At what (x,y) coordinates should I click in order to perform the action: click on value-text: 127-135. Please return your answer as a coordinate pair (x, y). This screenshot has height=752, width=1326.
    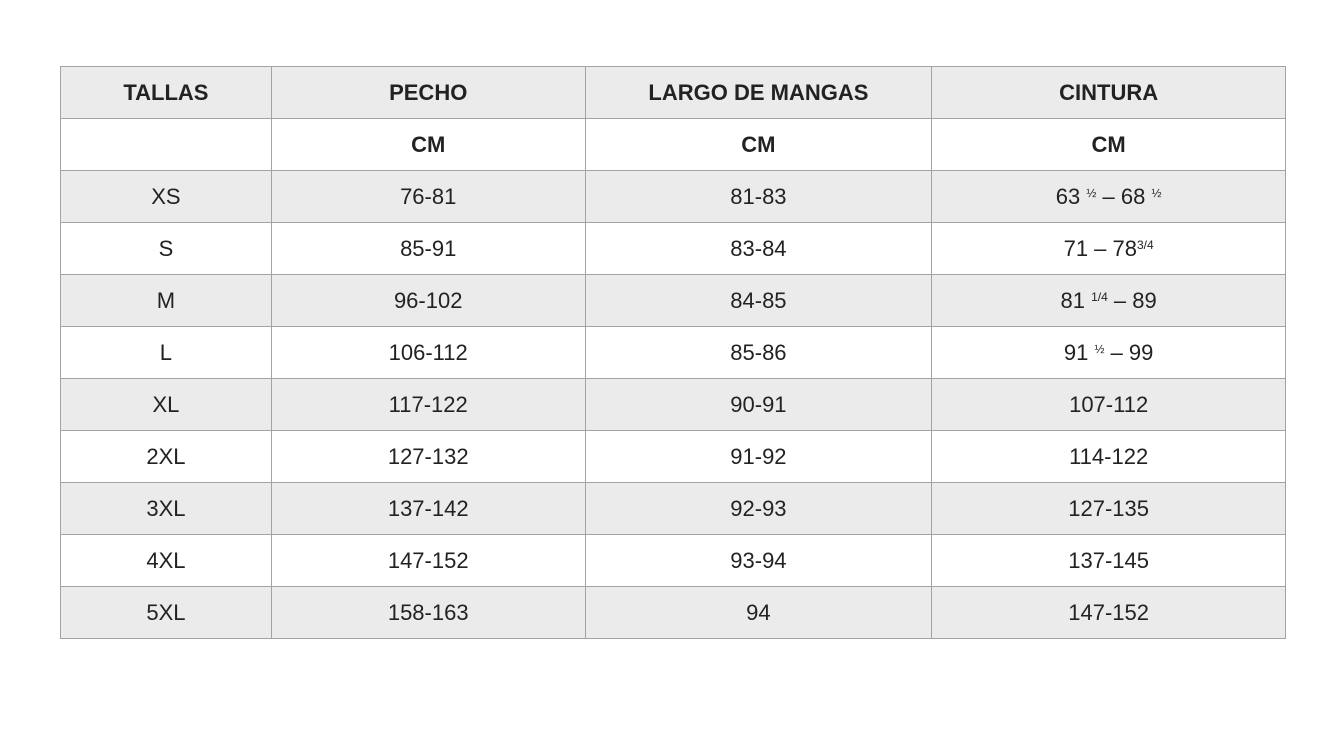
    Looking at the image, I should click on (1108, 508).